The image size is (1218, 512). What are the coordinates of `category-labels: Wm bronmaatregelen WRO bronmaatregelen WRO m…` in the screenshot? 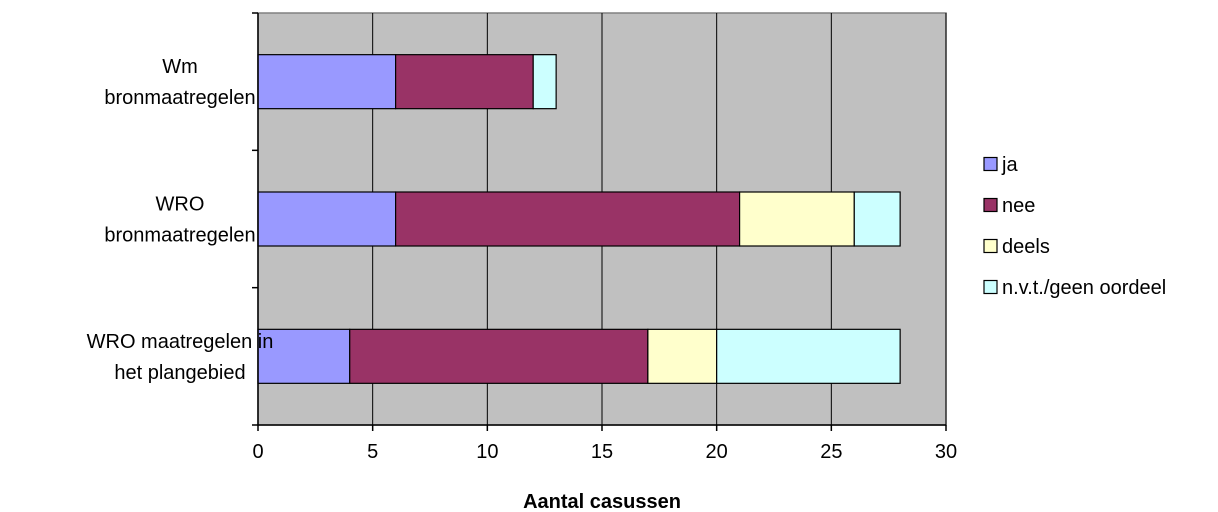 It's located at (180, 220).